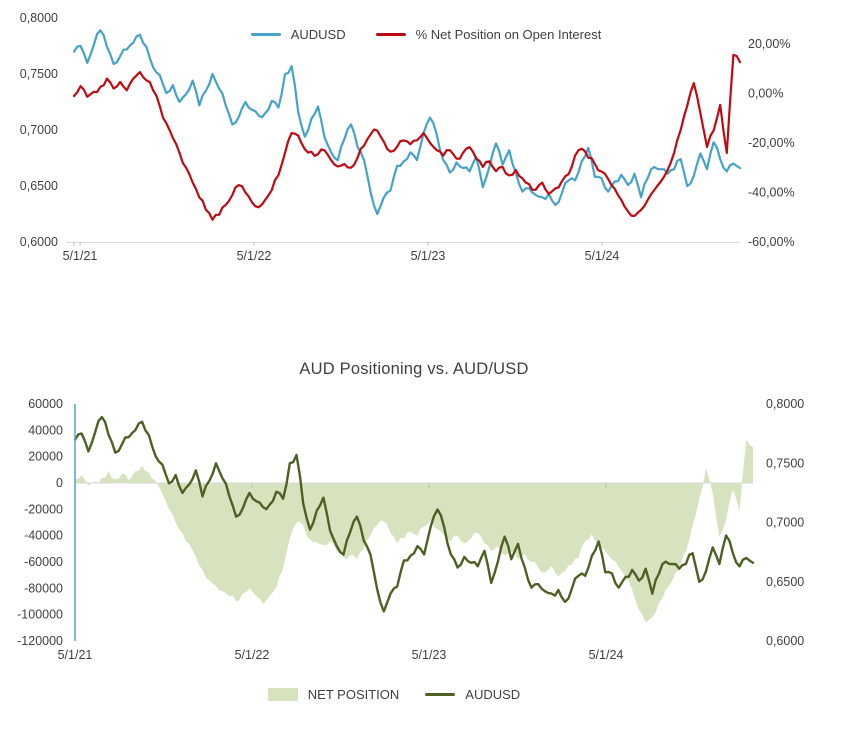 The height and width of the screenshot is (730, 852). What do you see at coordinates (771, 242) in the screenshot?
I see `top-y-right-tick-label: -60,00%` at bounding box center [771, 242].